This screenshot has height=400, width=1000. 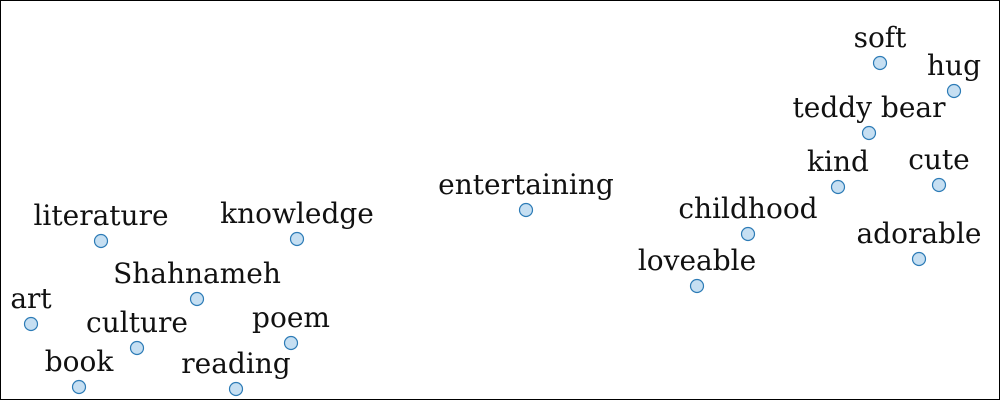 I want to click on point-label-book: book, so click(x=80, y=361).